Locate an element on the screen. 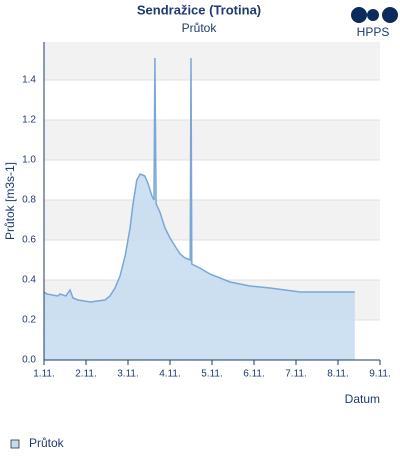 The height and width of the screenshot is (465, 400). y-tick-label: 0.0 is located at coordinates (29, 360).